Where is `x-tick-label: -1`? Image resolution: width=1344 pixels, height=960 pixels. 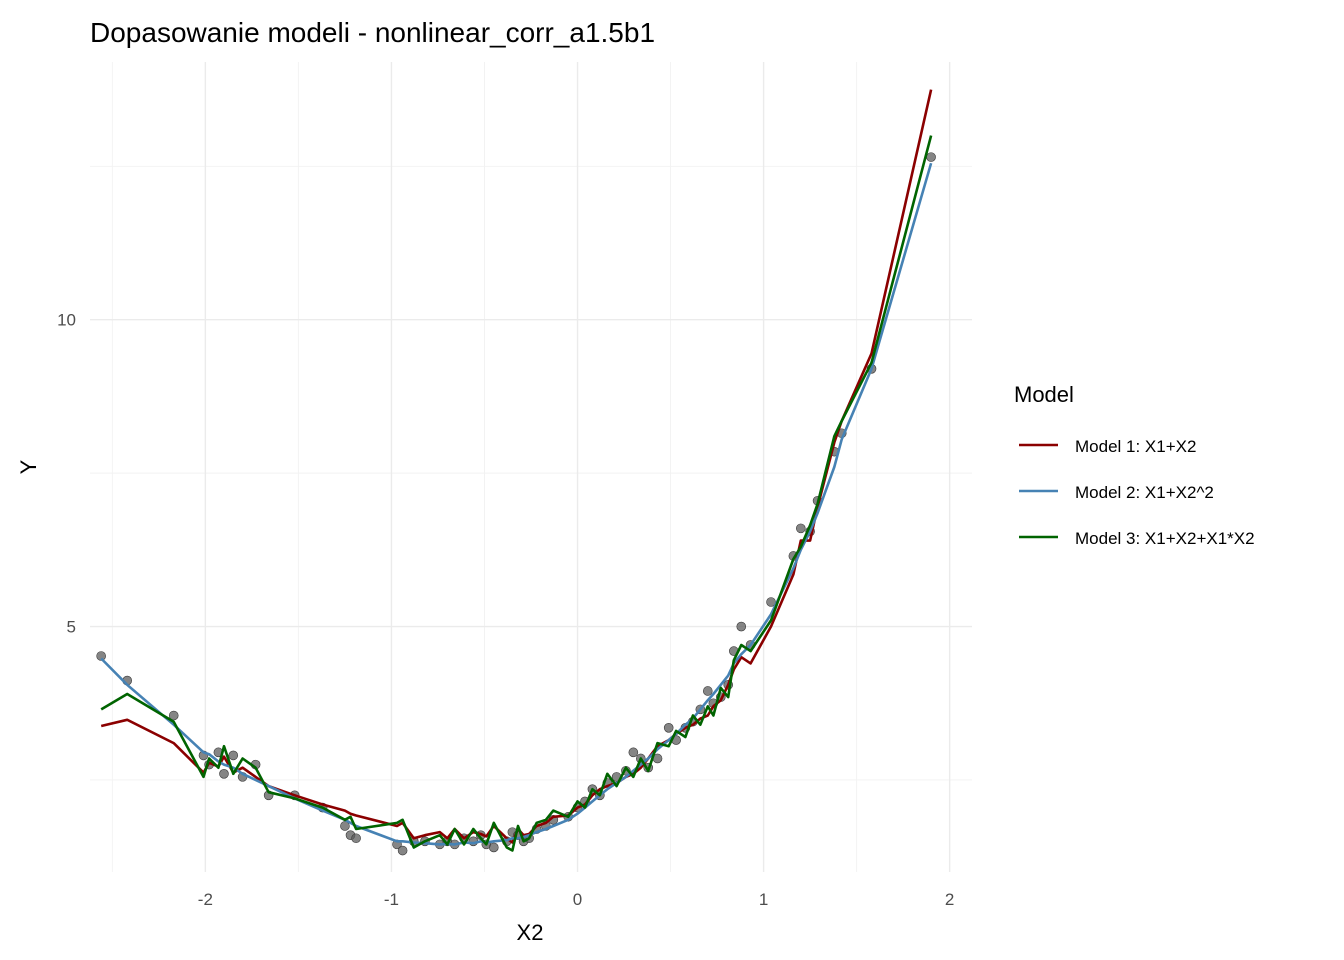
x-tick-label: -1 is located at coordinates (391, 899).